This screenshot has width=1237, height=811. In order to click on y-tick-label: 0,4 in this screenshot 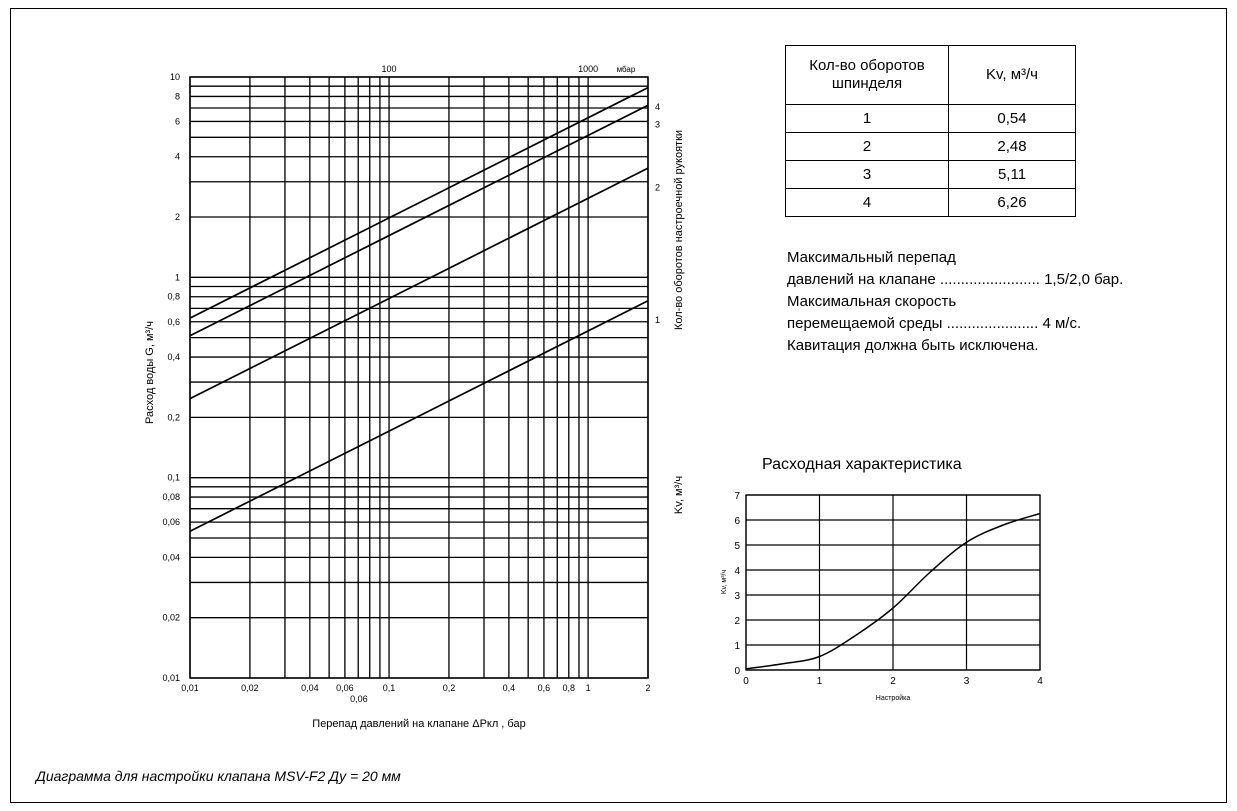, I will do `click(173, 357)`.